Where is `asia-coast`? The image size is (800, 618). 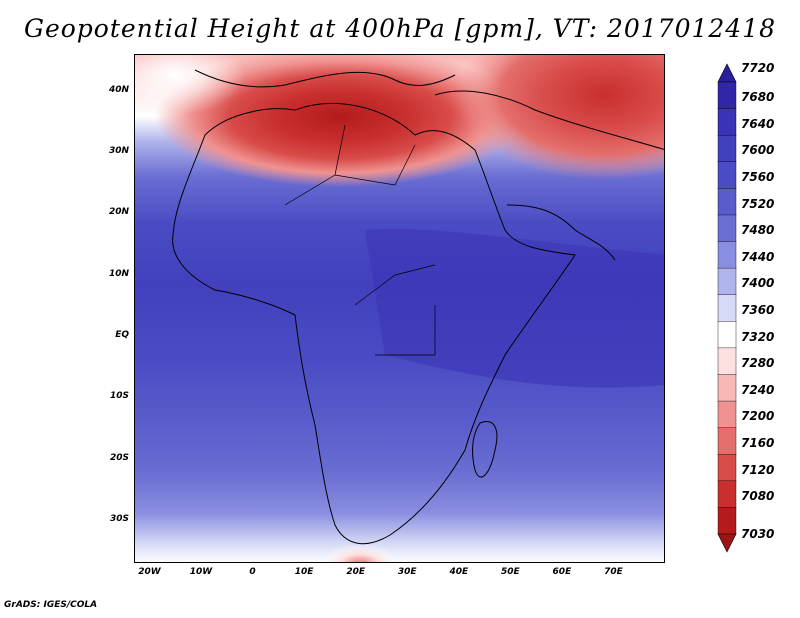 asia-coast is located at coordinates (549, 120).